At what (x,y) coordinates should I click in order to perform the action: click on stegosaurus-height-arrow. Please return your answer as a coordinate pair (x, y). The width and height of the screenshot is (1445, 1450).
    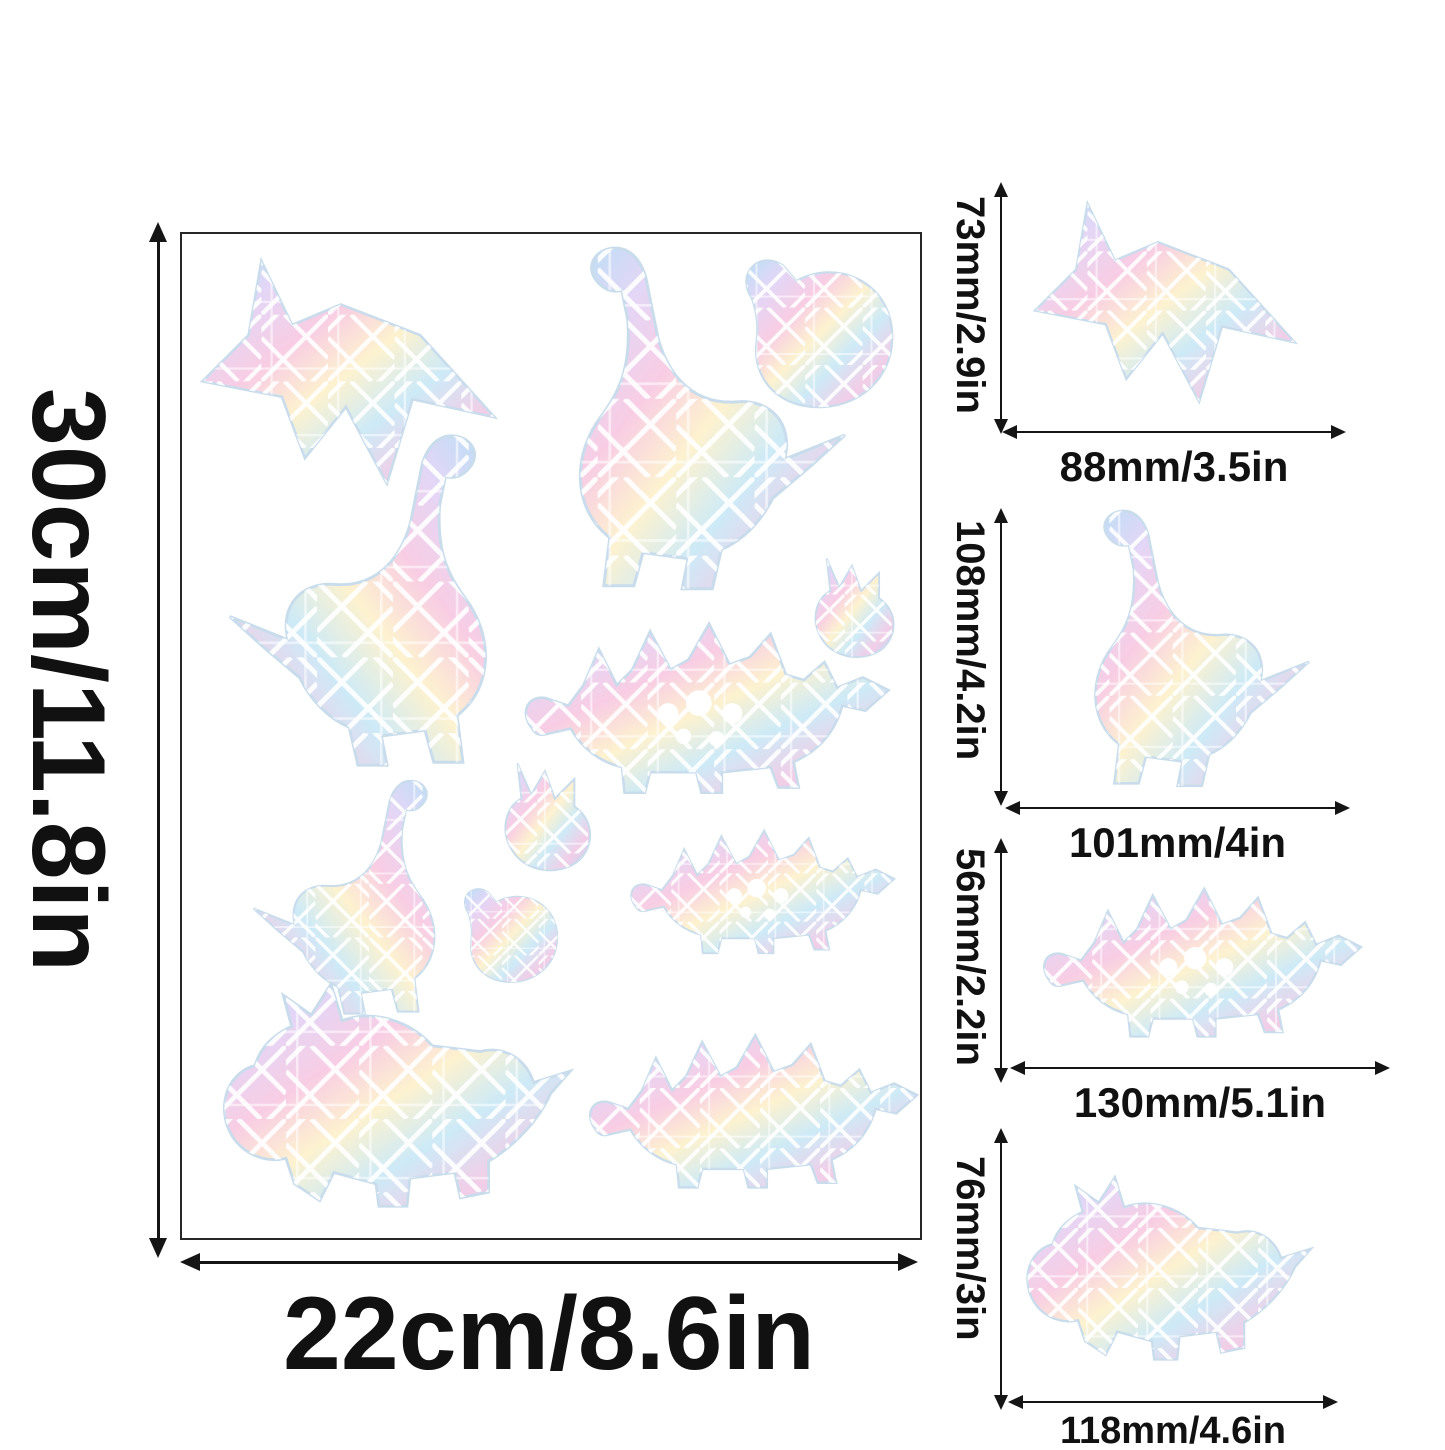
    Looking at the image, I should click on (1001, 960).